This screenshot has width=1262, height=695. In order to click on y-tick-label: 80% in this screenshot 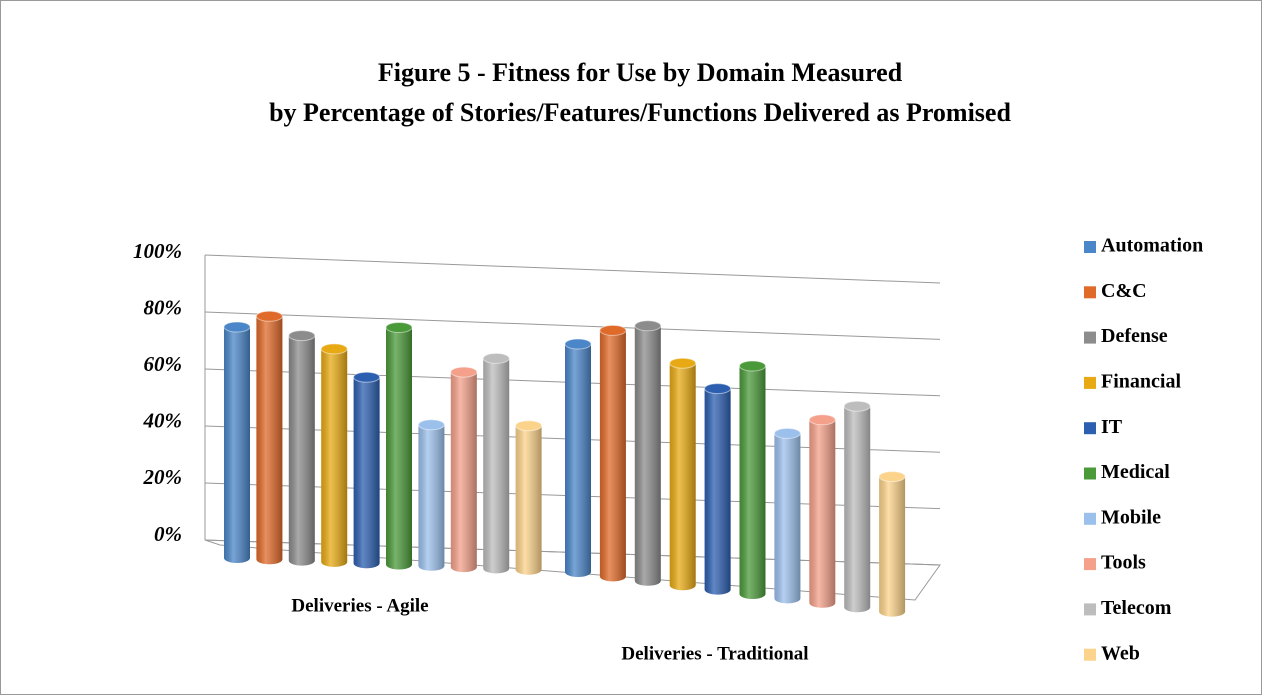, I will do `click(163, 307)`.